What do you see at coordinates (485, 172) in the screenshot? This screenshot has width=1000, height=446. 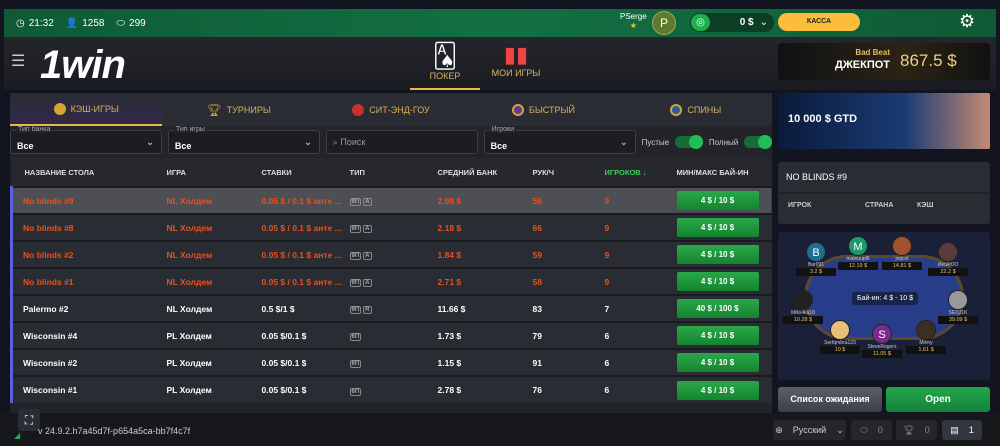 I see `column-header: СРЕДНИЙ БАНК` at bounding box center [485, 172].